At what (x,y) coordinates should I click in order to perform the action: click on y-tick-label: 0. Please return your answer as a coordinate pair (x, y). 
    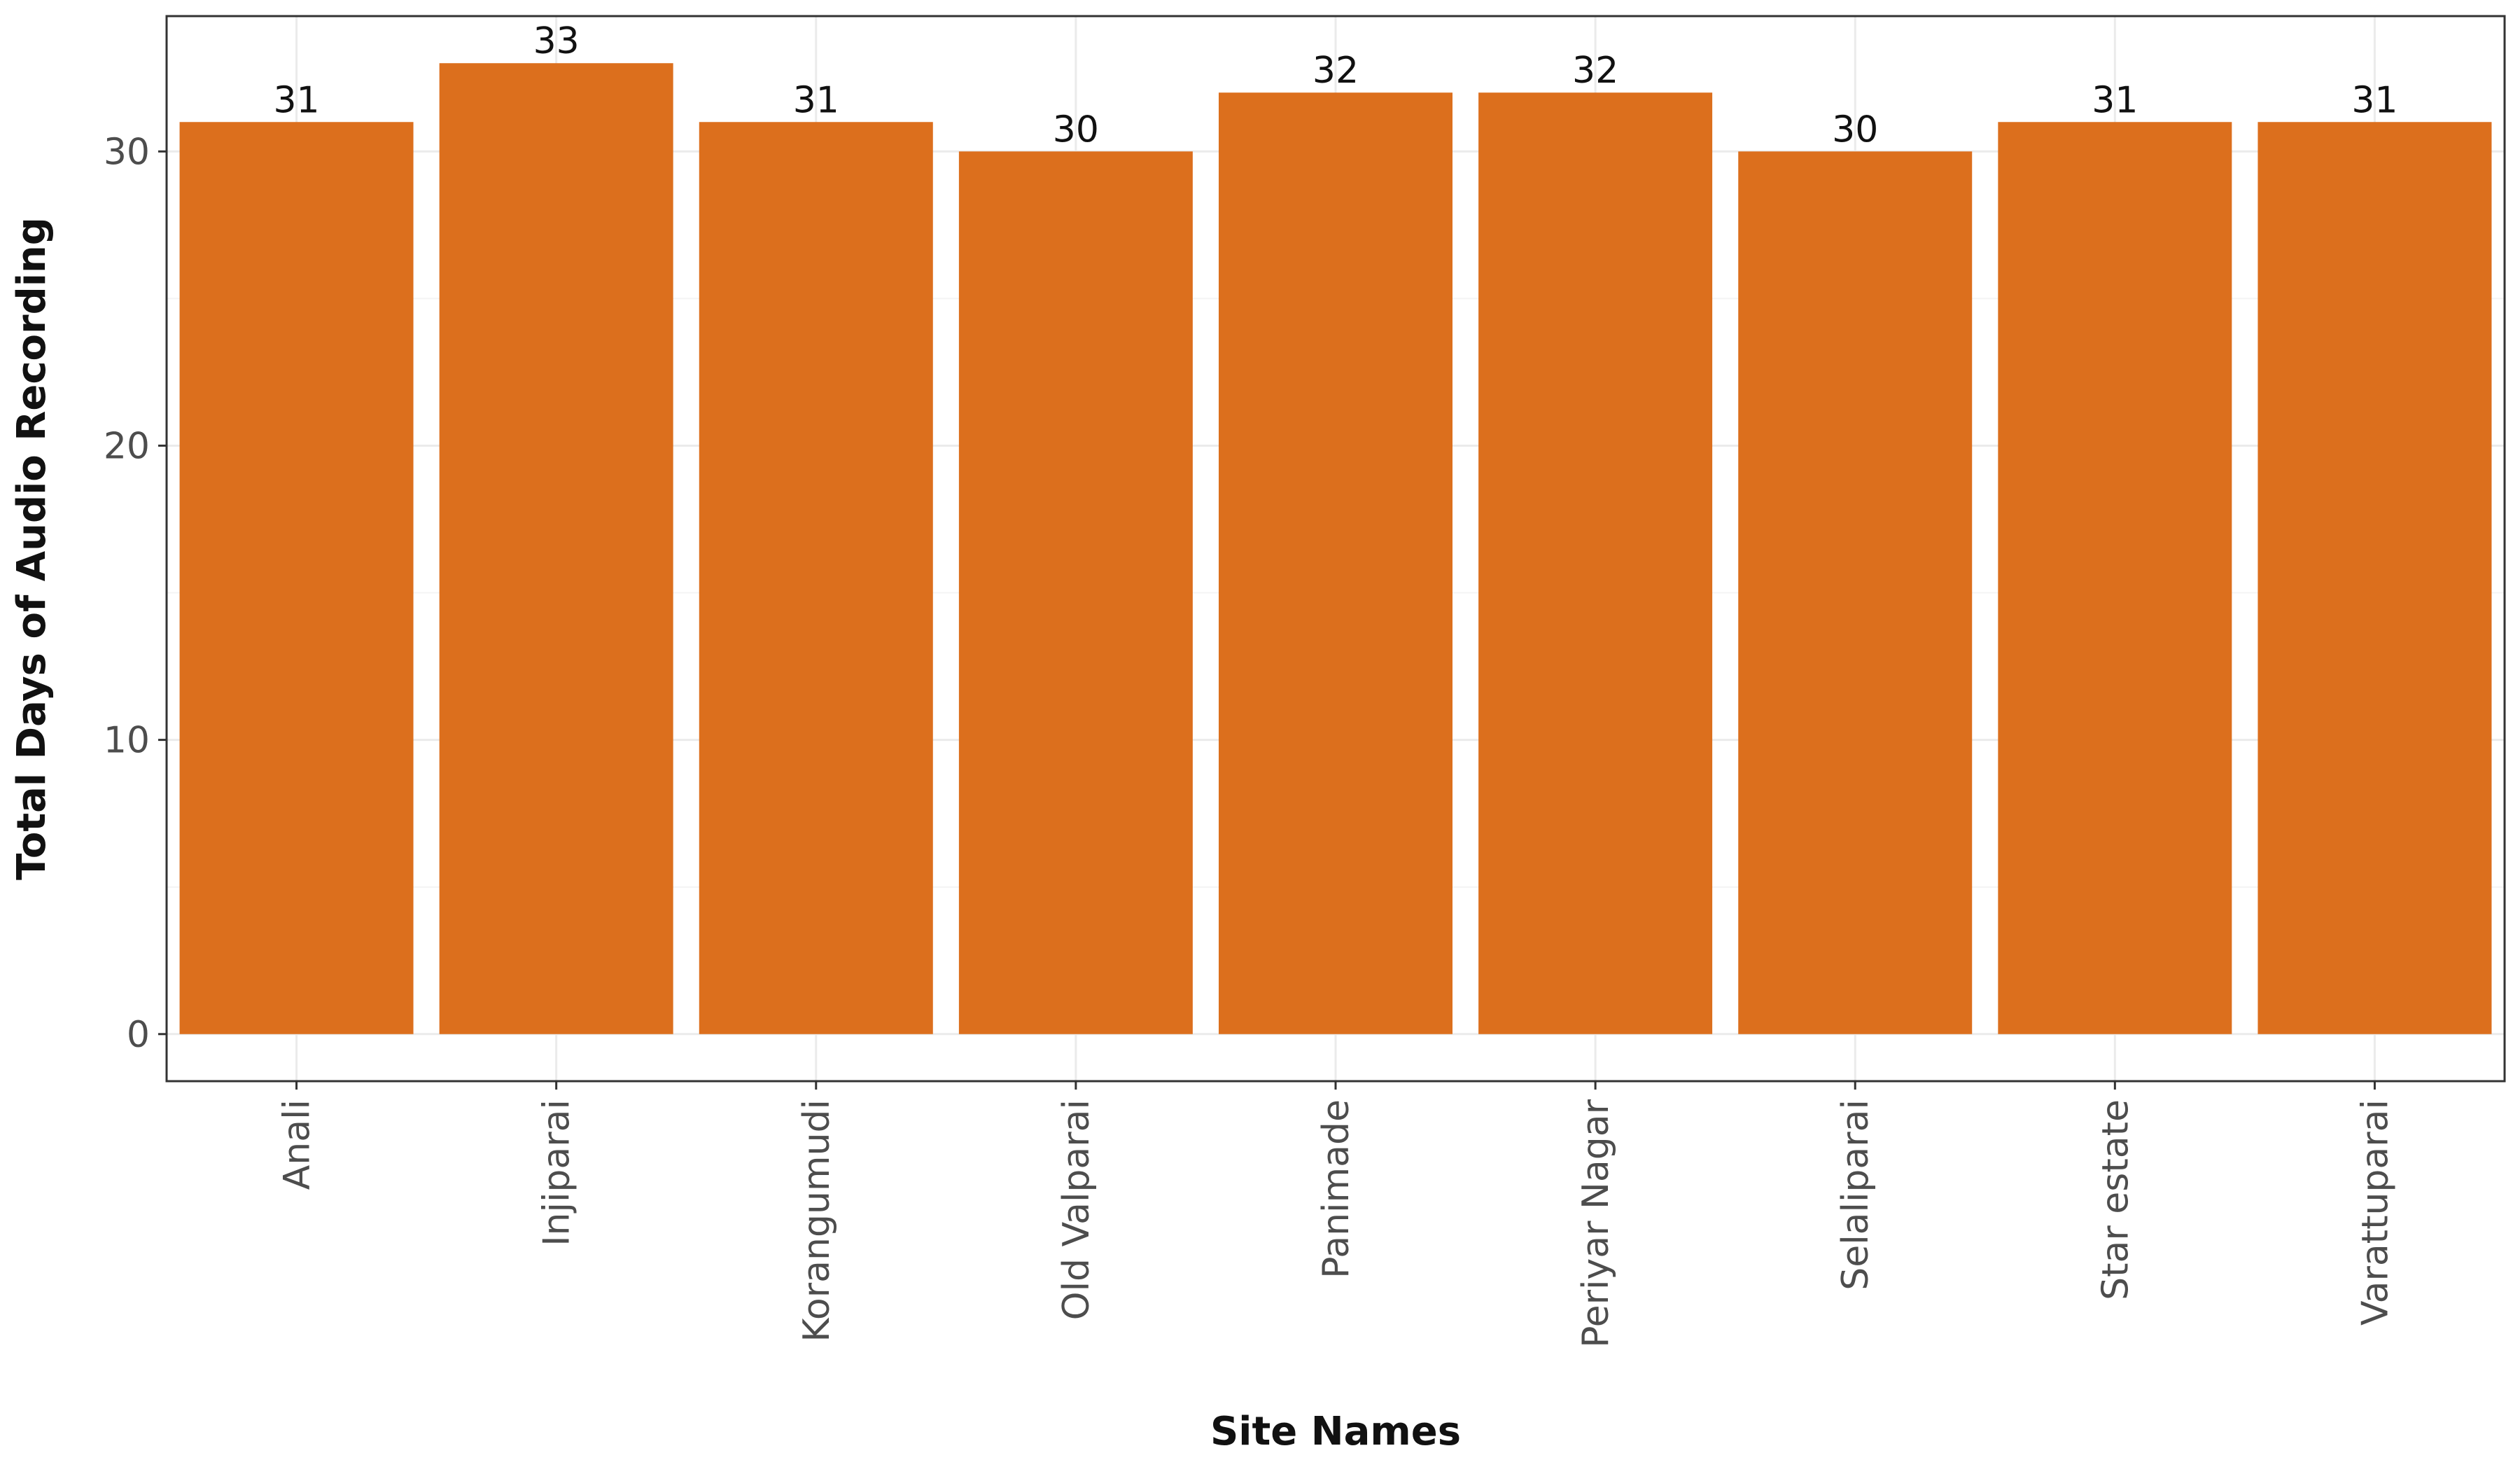
    Looking at the image, I should click on (138, 1035).